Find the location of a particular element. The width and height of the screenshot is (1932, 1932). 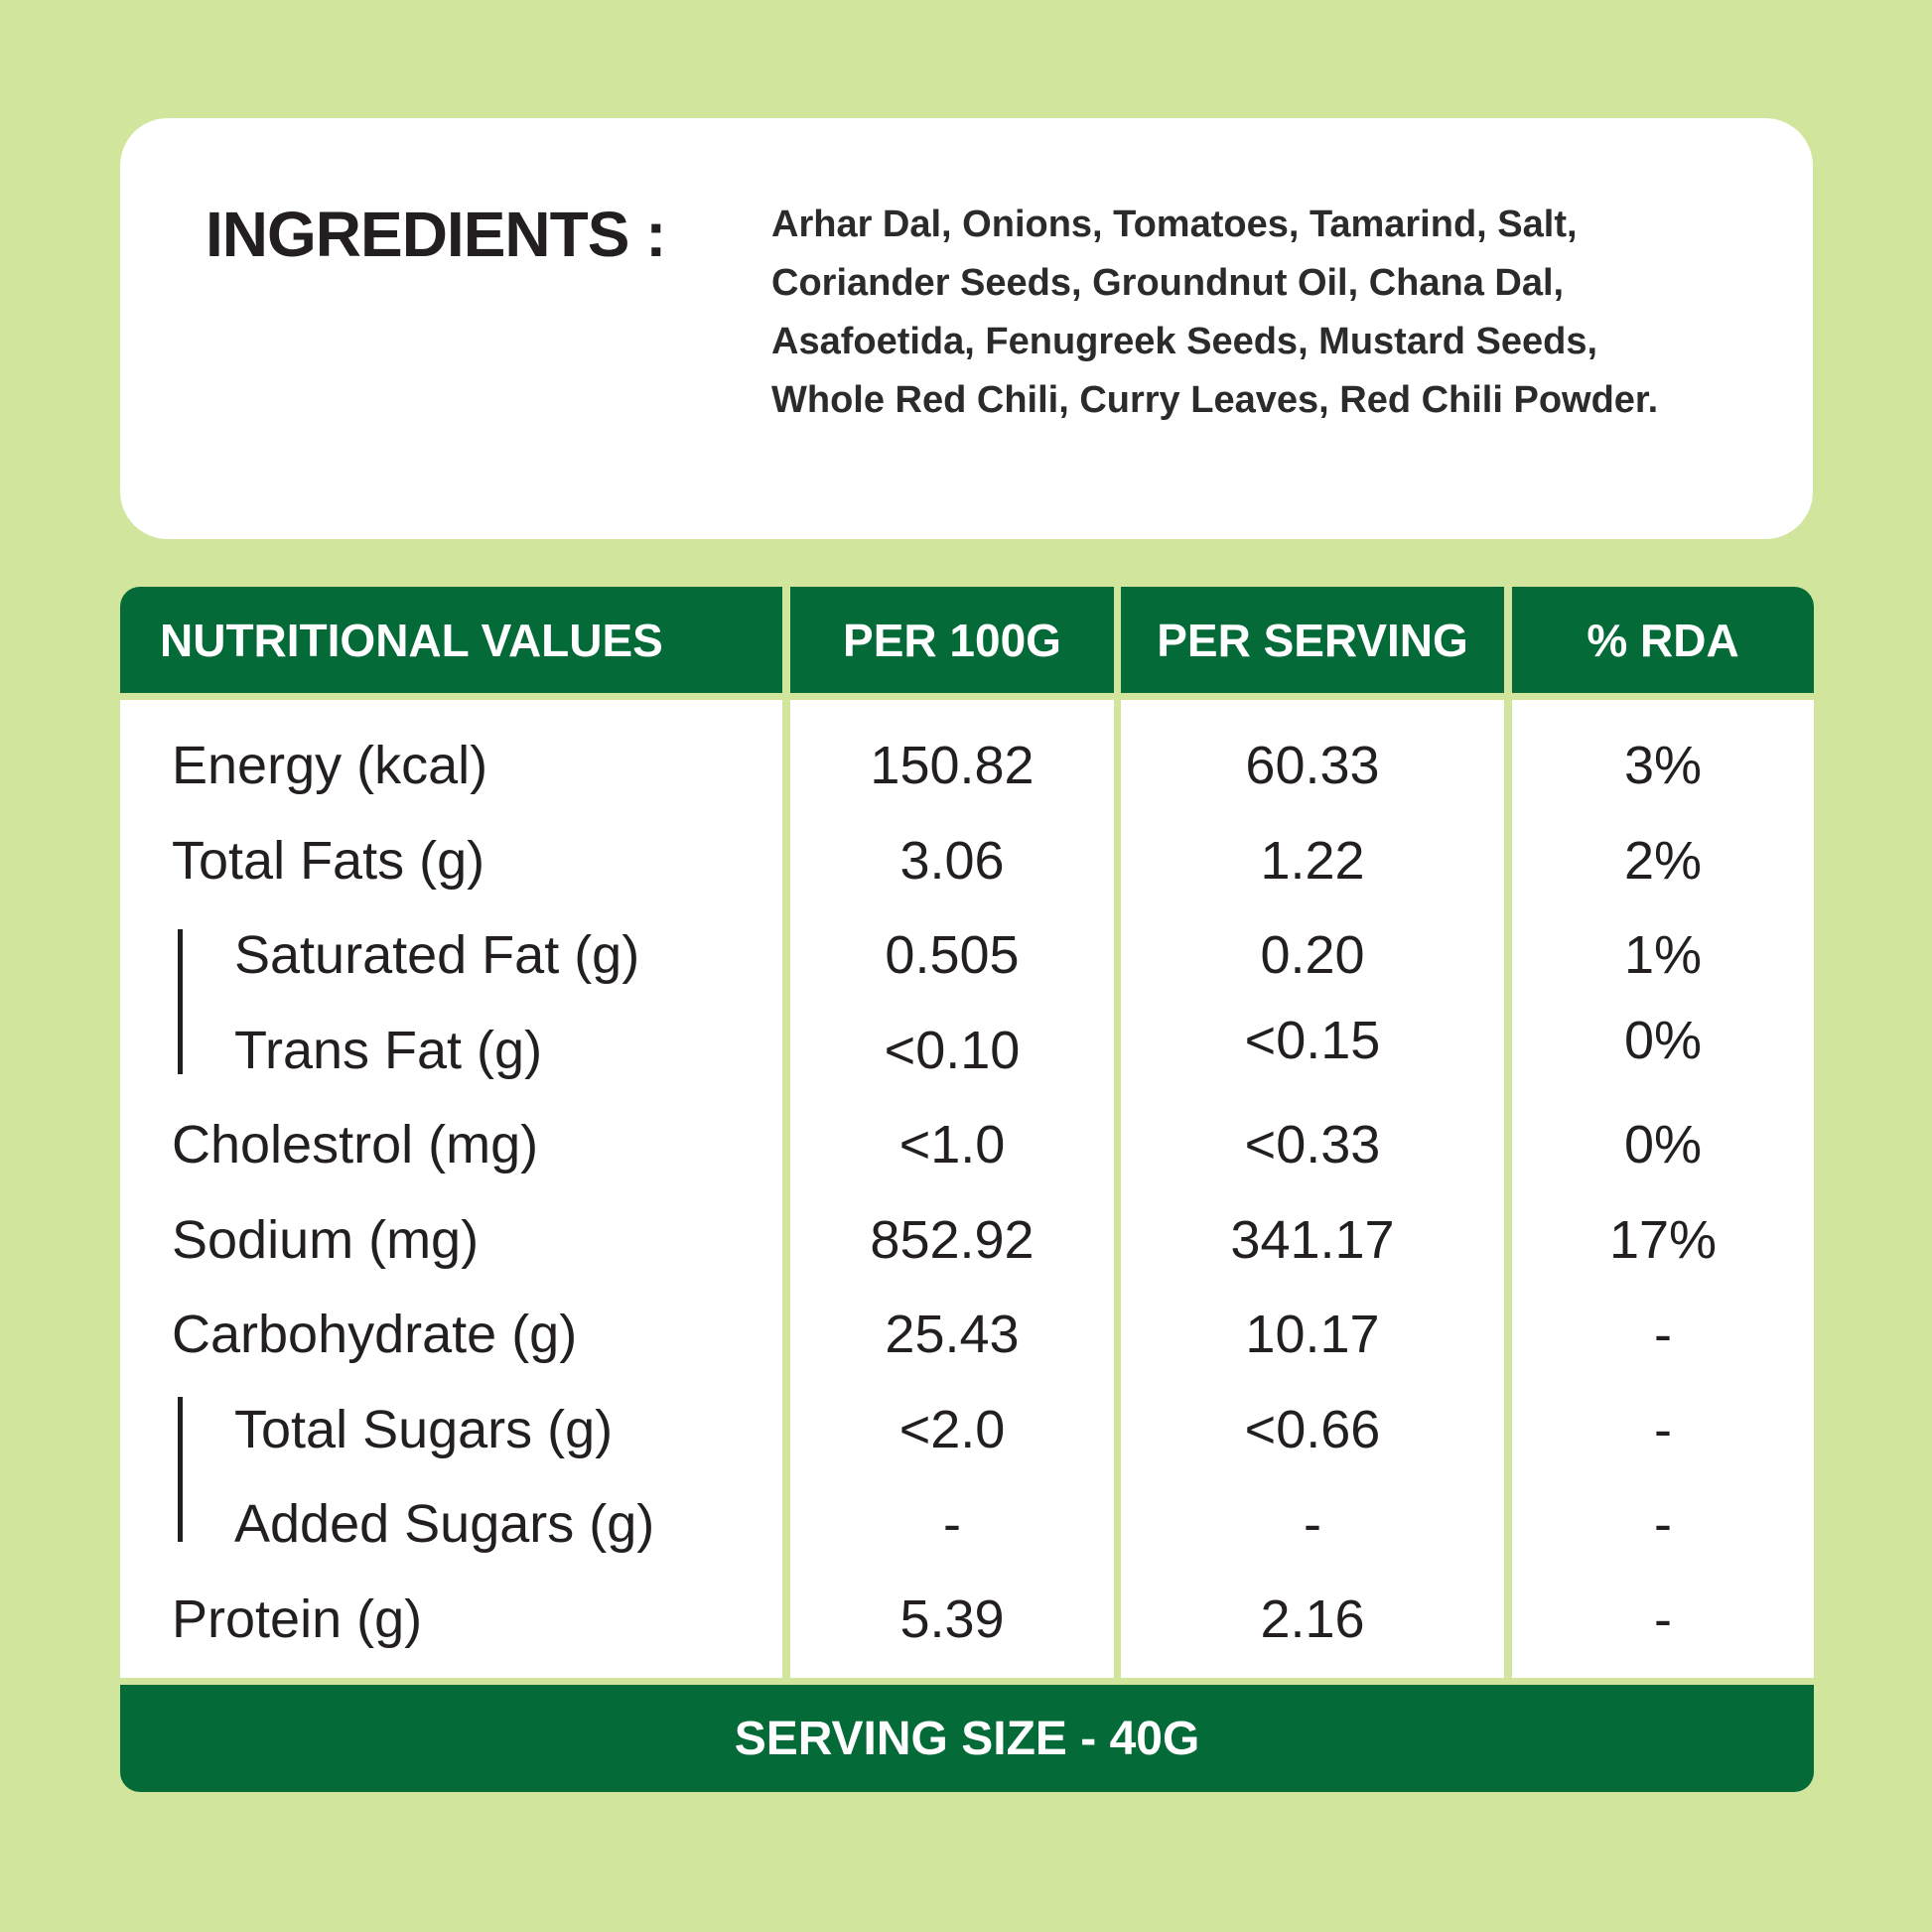

value-per-serving: 341.17 is located at coordinates (1313, 1239).